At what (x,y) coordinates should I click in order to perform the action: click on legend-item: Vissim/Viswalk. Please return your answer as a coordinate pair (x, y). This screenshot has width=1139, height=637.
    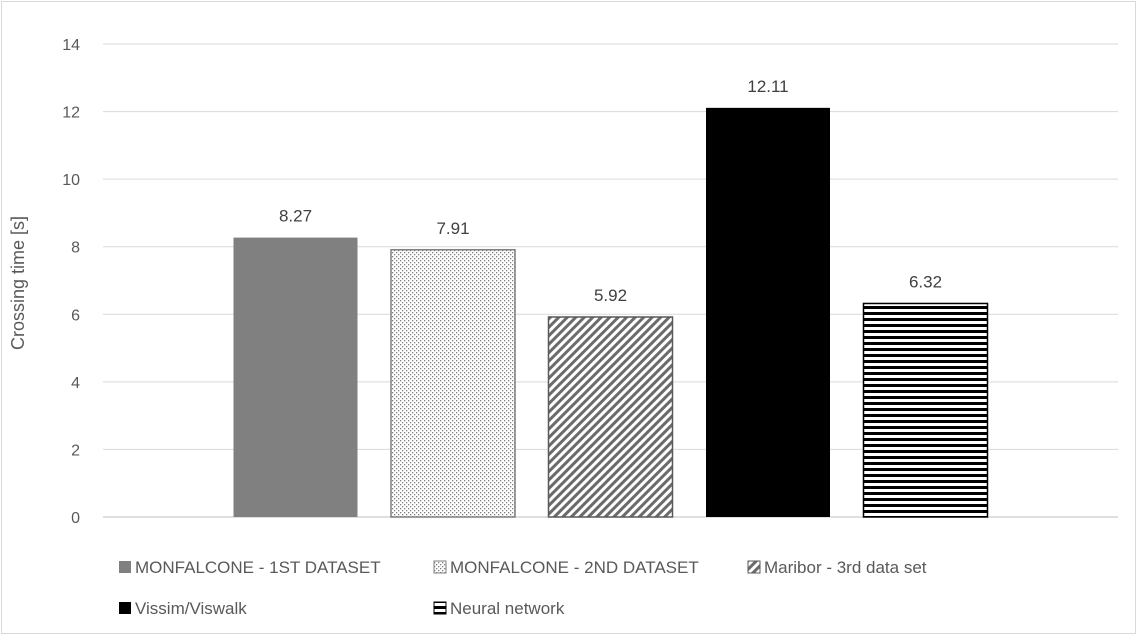
    Looking at the image, I should click on (183, 608).